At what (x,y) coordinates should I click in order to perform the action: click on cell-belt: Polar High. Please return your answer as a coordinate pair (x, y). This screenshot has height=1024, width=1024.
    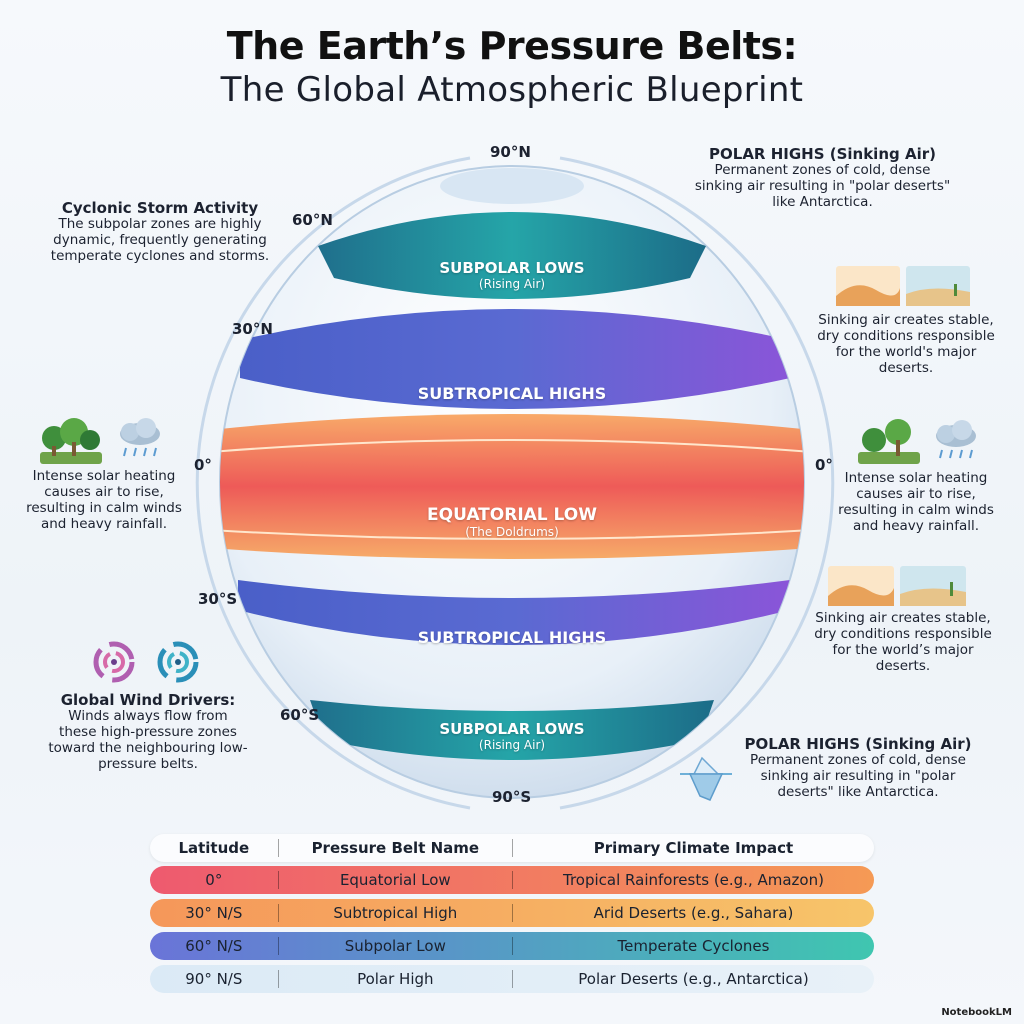
    Looking at the image, I should click on (395, 979).